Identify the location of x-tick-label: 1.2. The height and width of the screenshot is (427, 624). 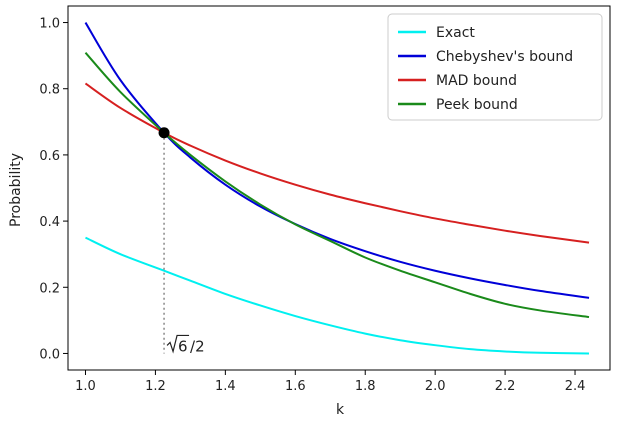
(155, 386).